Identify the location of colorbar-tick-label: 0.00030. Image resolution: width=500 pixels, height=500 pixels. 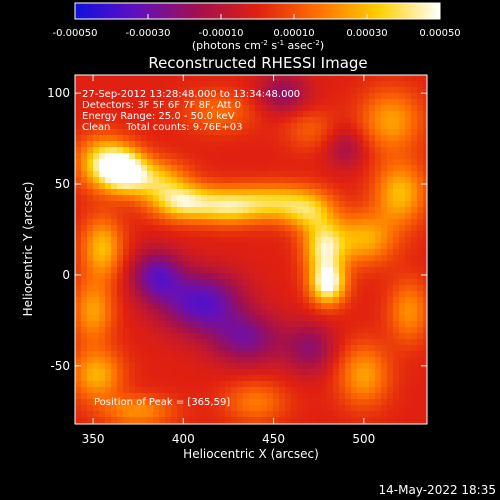
(366, 33).